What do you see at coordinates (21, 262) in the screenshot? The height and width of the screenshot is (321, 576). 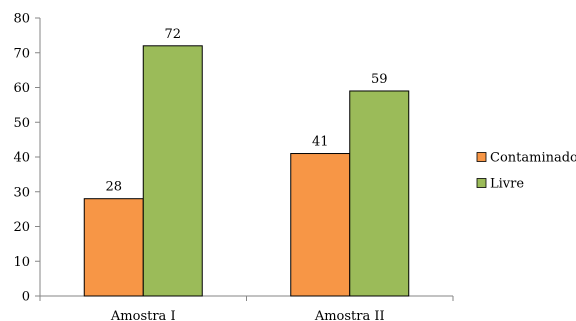 I see `y-tick-label: 10` at bounding box center [21, 262].